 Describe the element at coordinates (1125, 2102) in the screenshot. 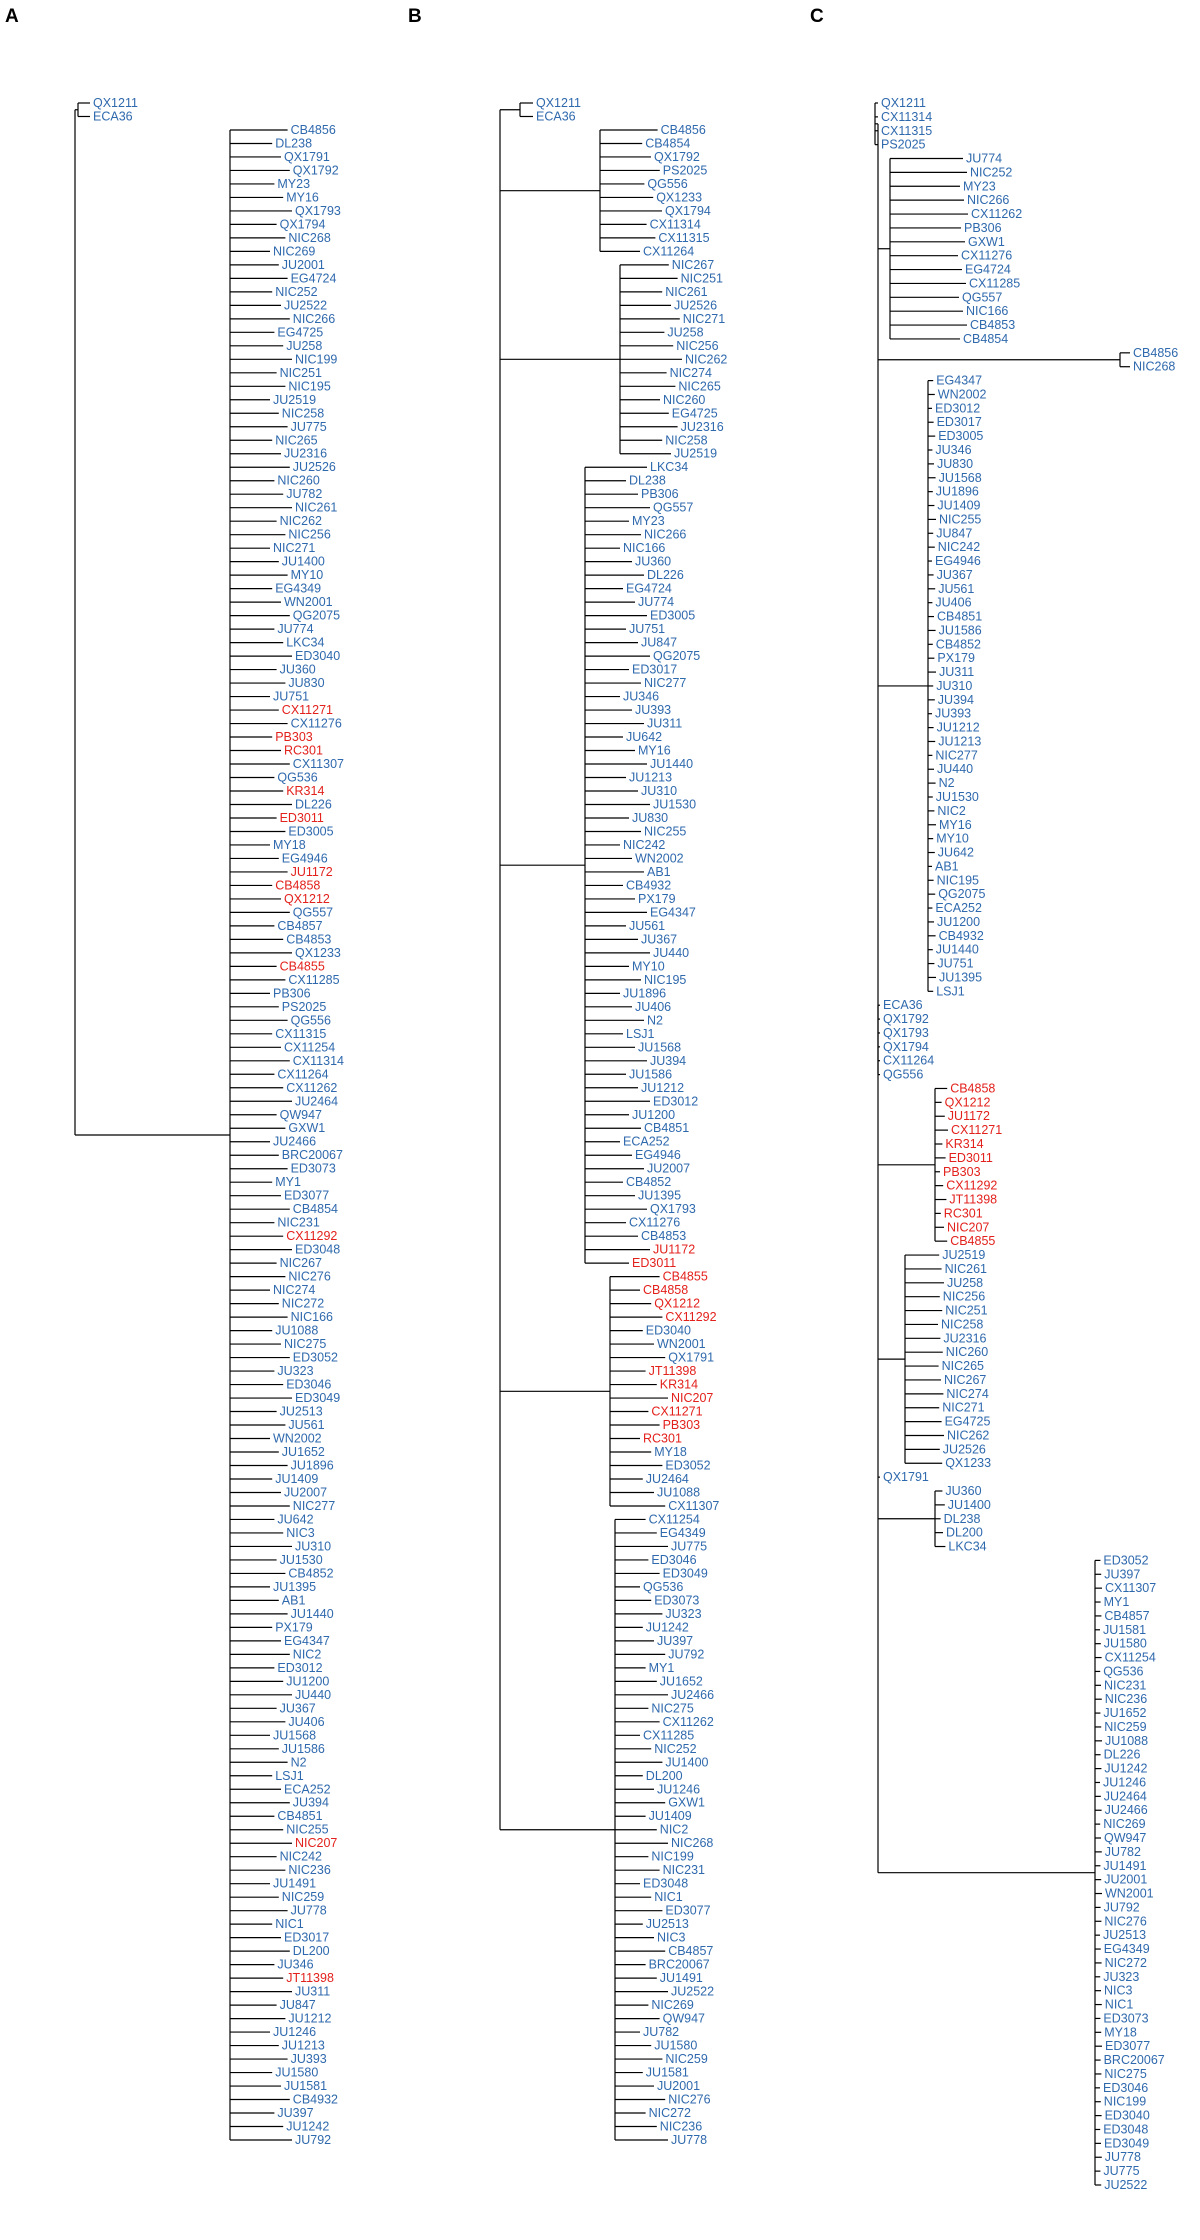

I see `leaf-label: NIC199` at that location.